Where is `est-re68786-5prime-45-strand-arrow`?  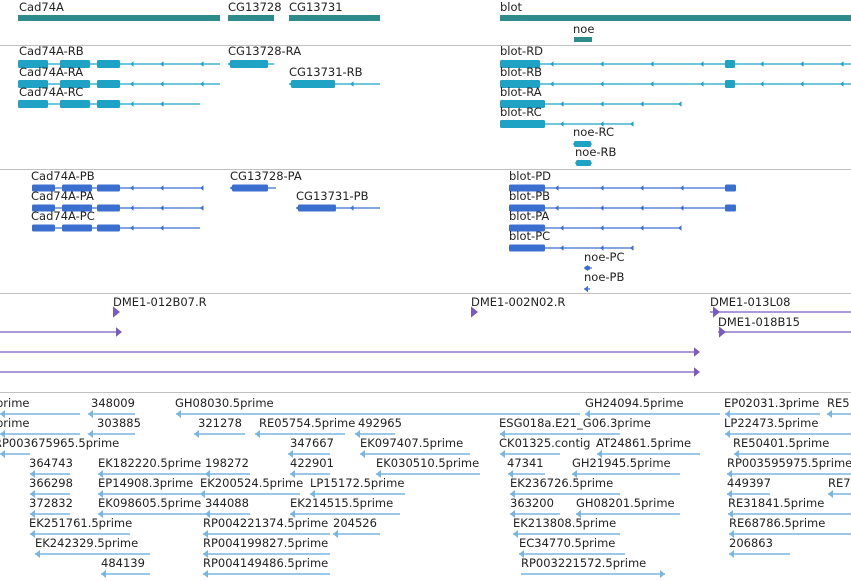 est-re68786-5prime-45-strand-arrow is located at coordinates (731, 534).